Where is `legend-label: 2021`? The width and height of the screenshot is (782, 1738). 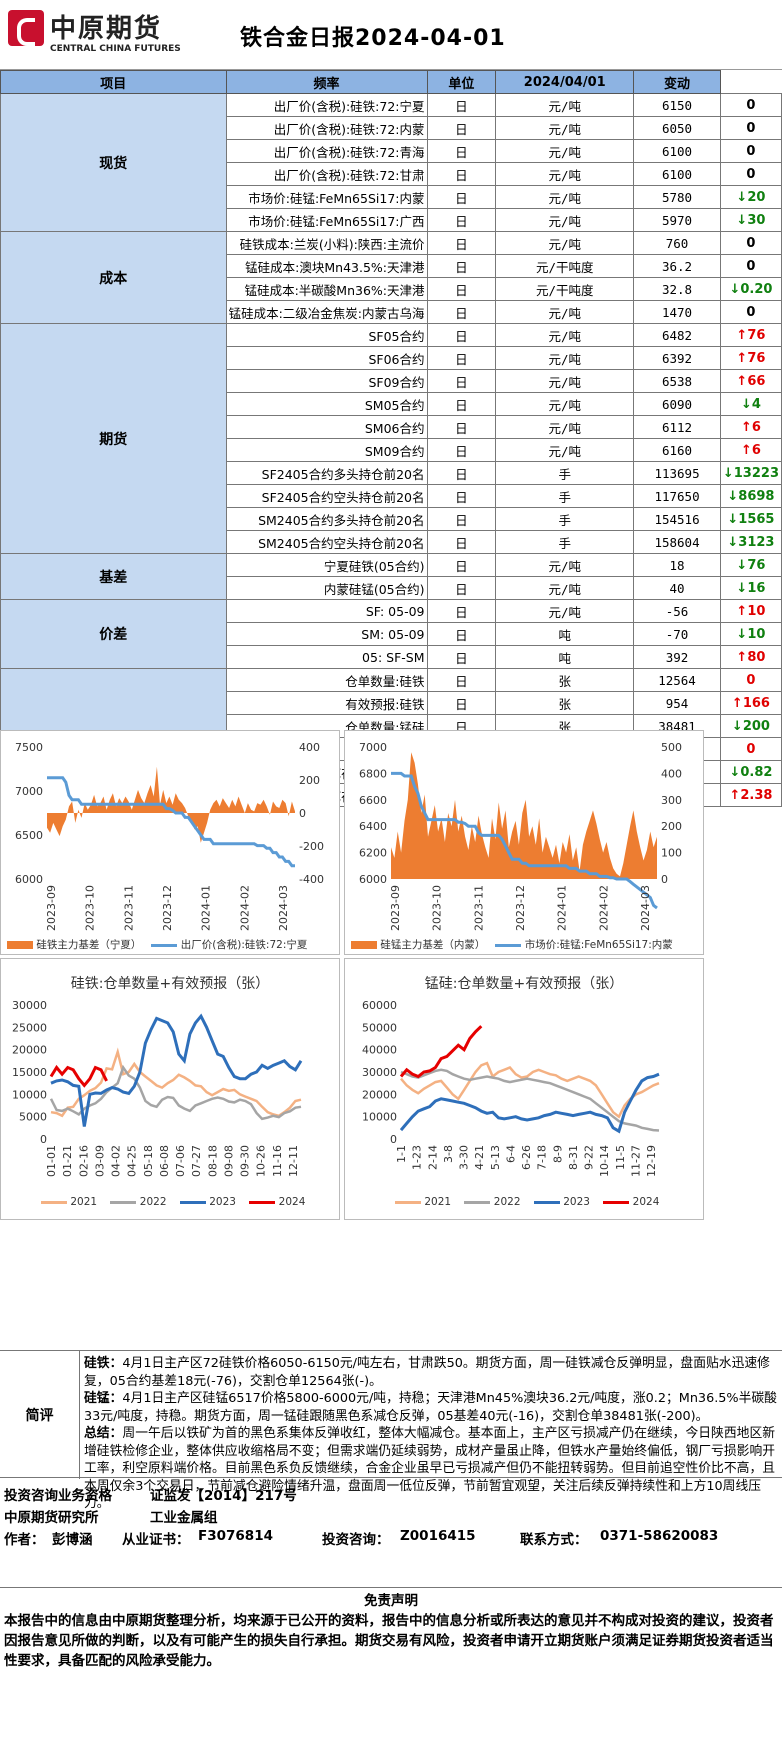 legend-label: 2021 is located at coordinates (84, 1202).